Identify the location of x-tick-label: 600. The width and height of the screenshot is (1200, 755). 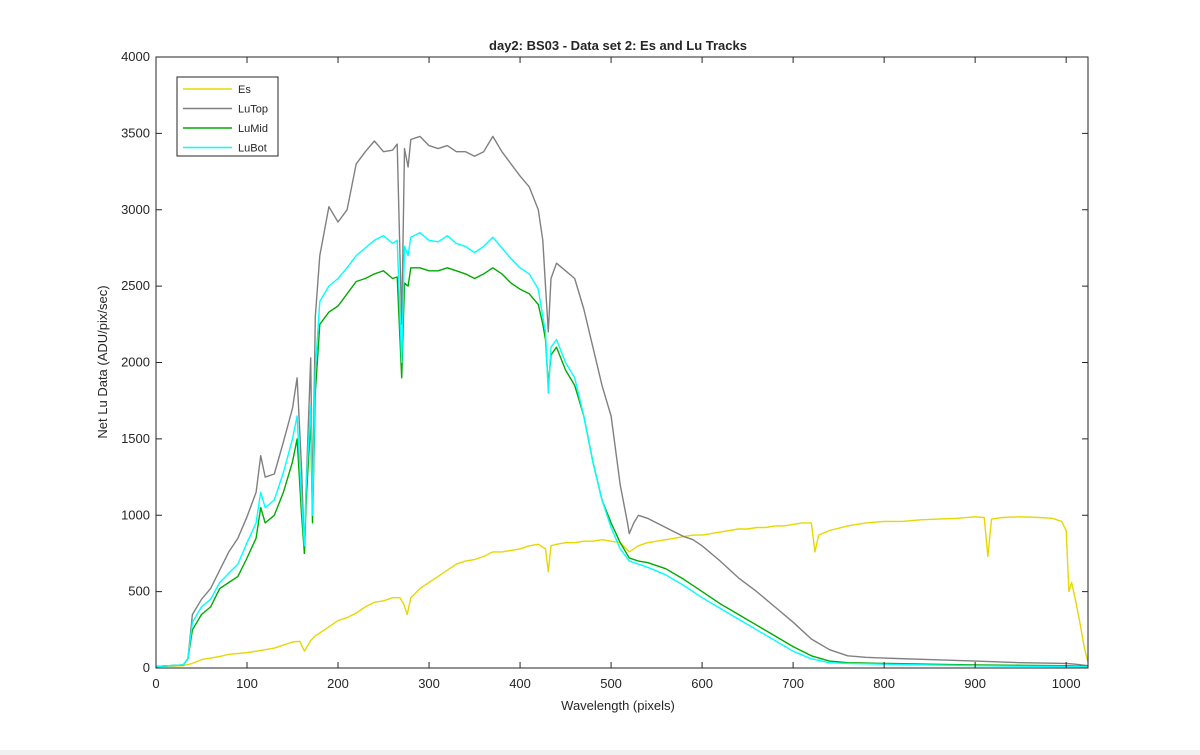
(702, 683).